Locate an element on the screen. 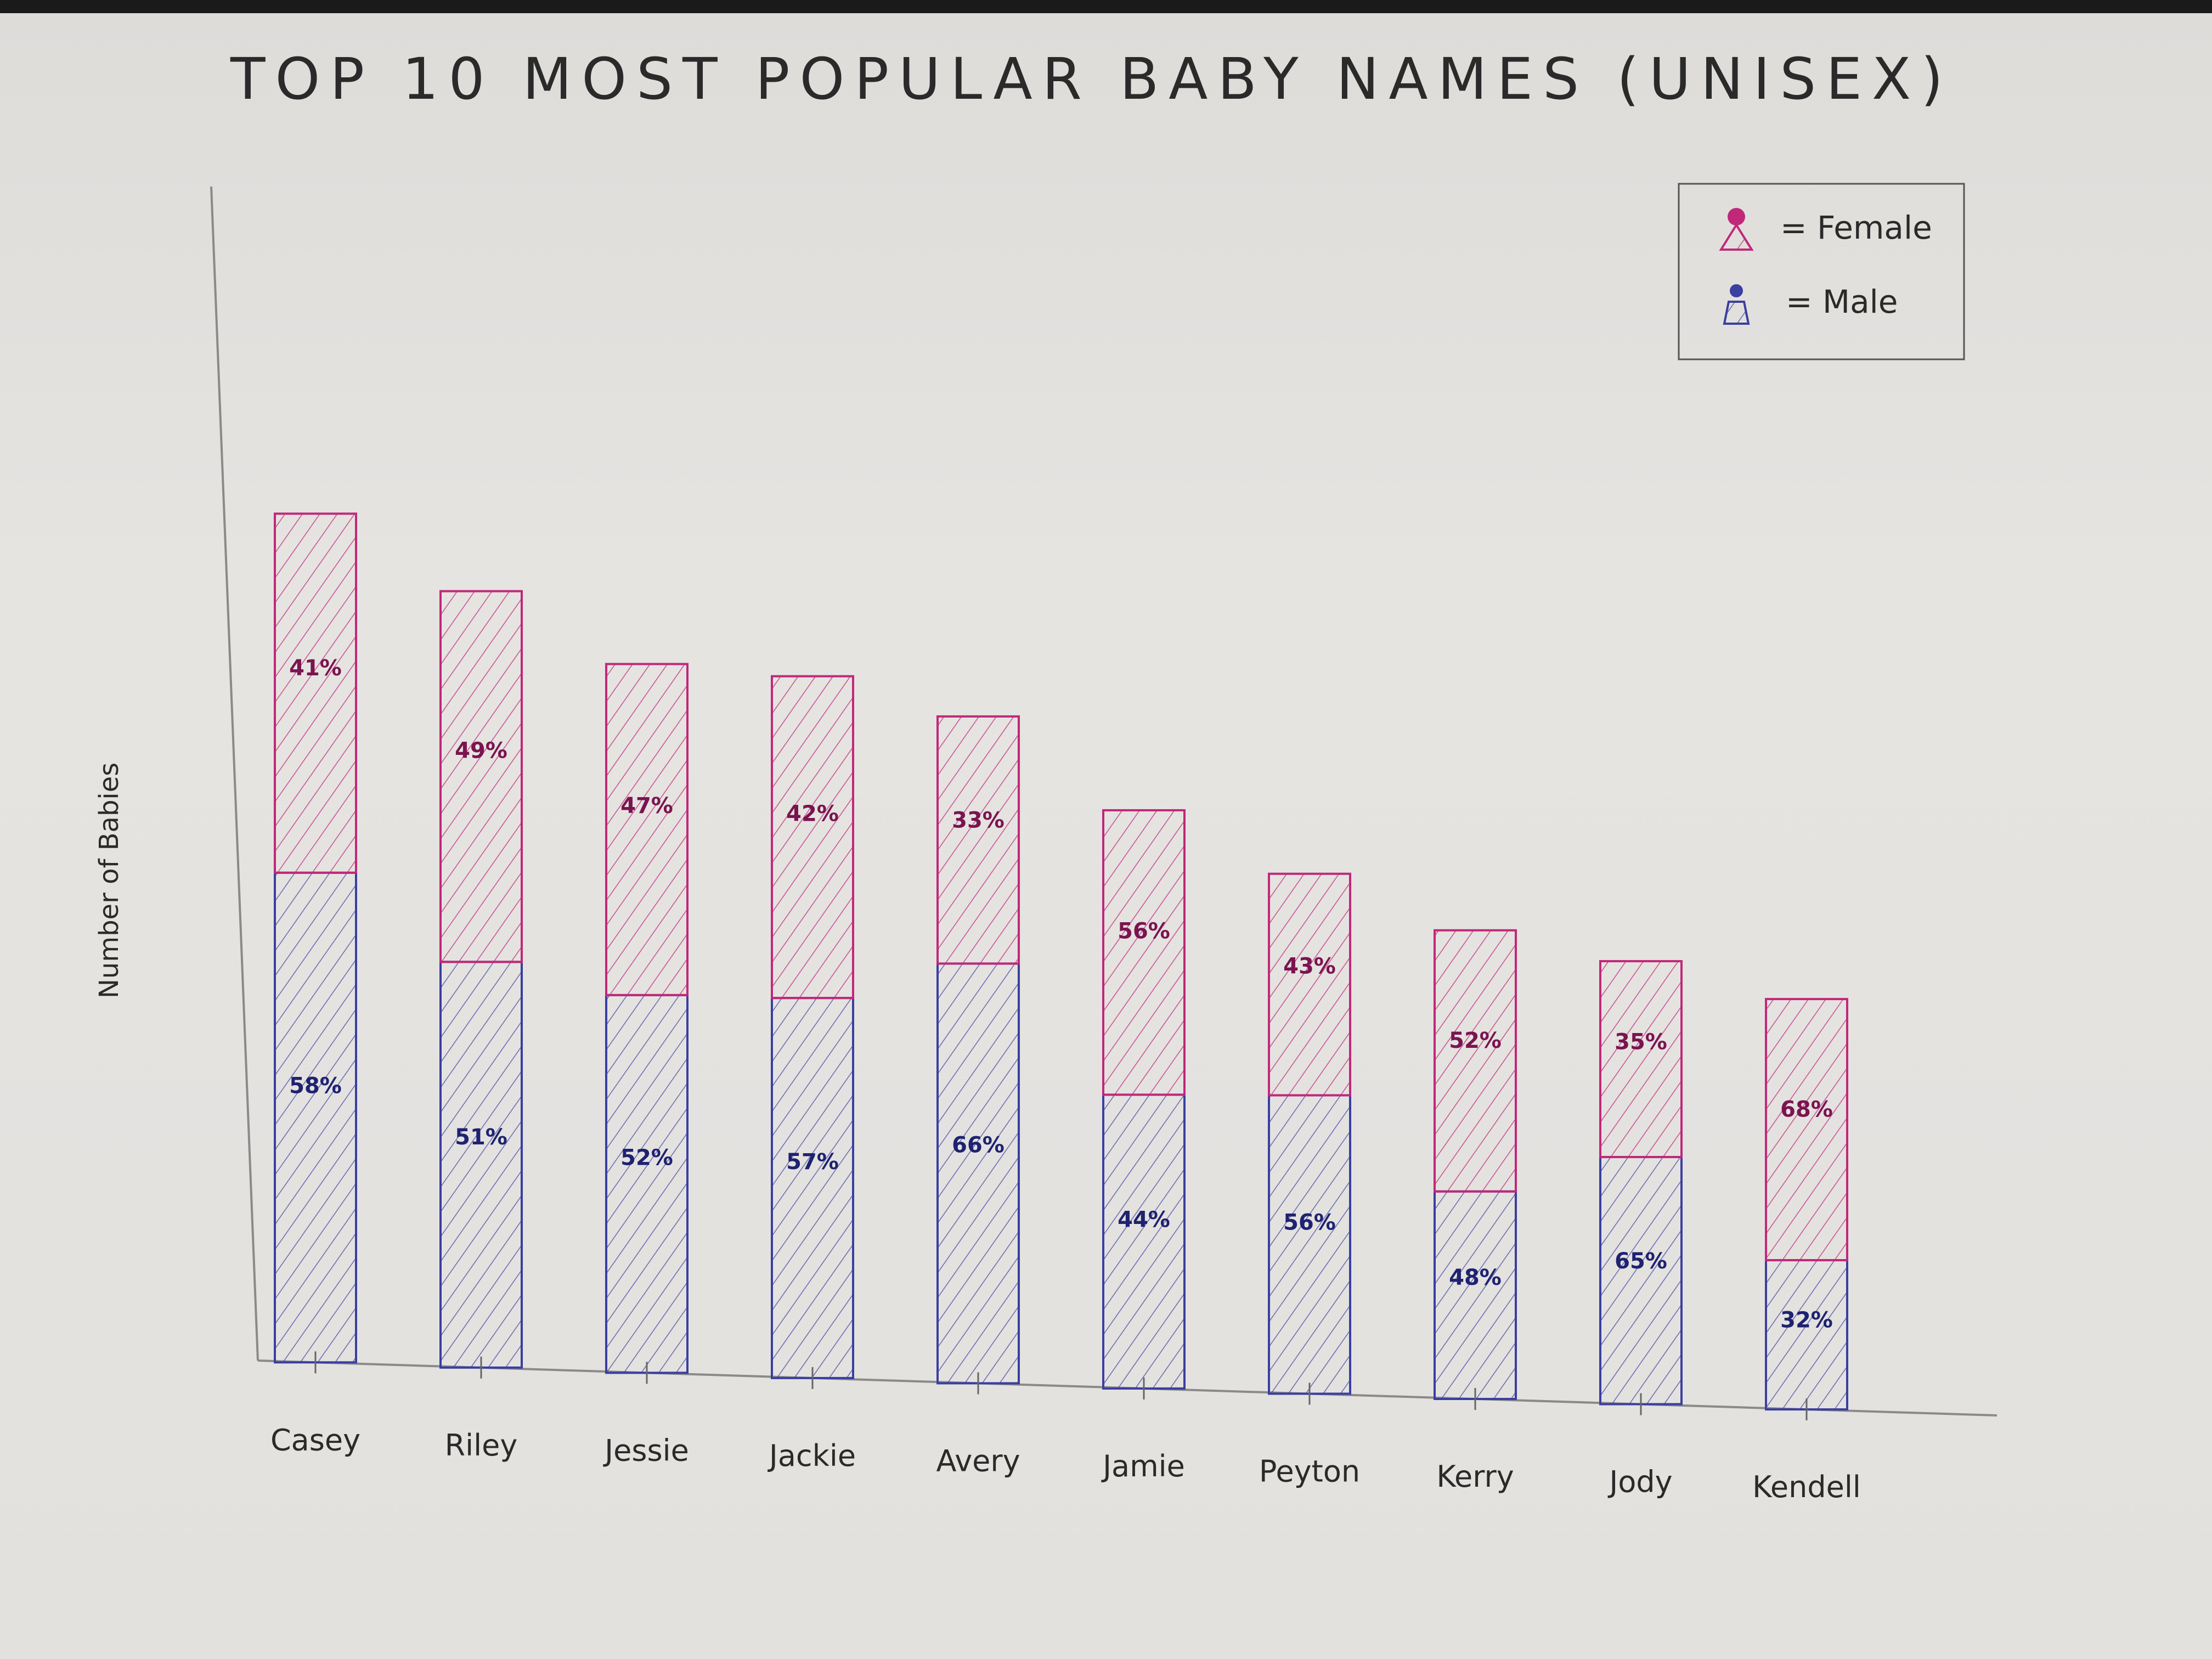 The width and height of the screenshot is (2212, 1659). bar-male-peyton is located at coordinates (1310, 1245).